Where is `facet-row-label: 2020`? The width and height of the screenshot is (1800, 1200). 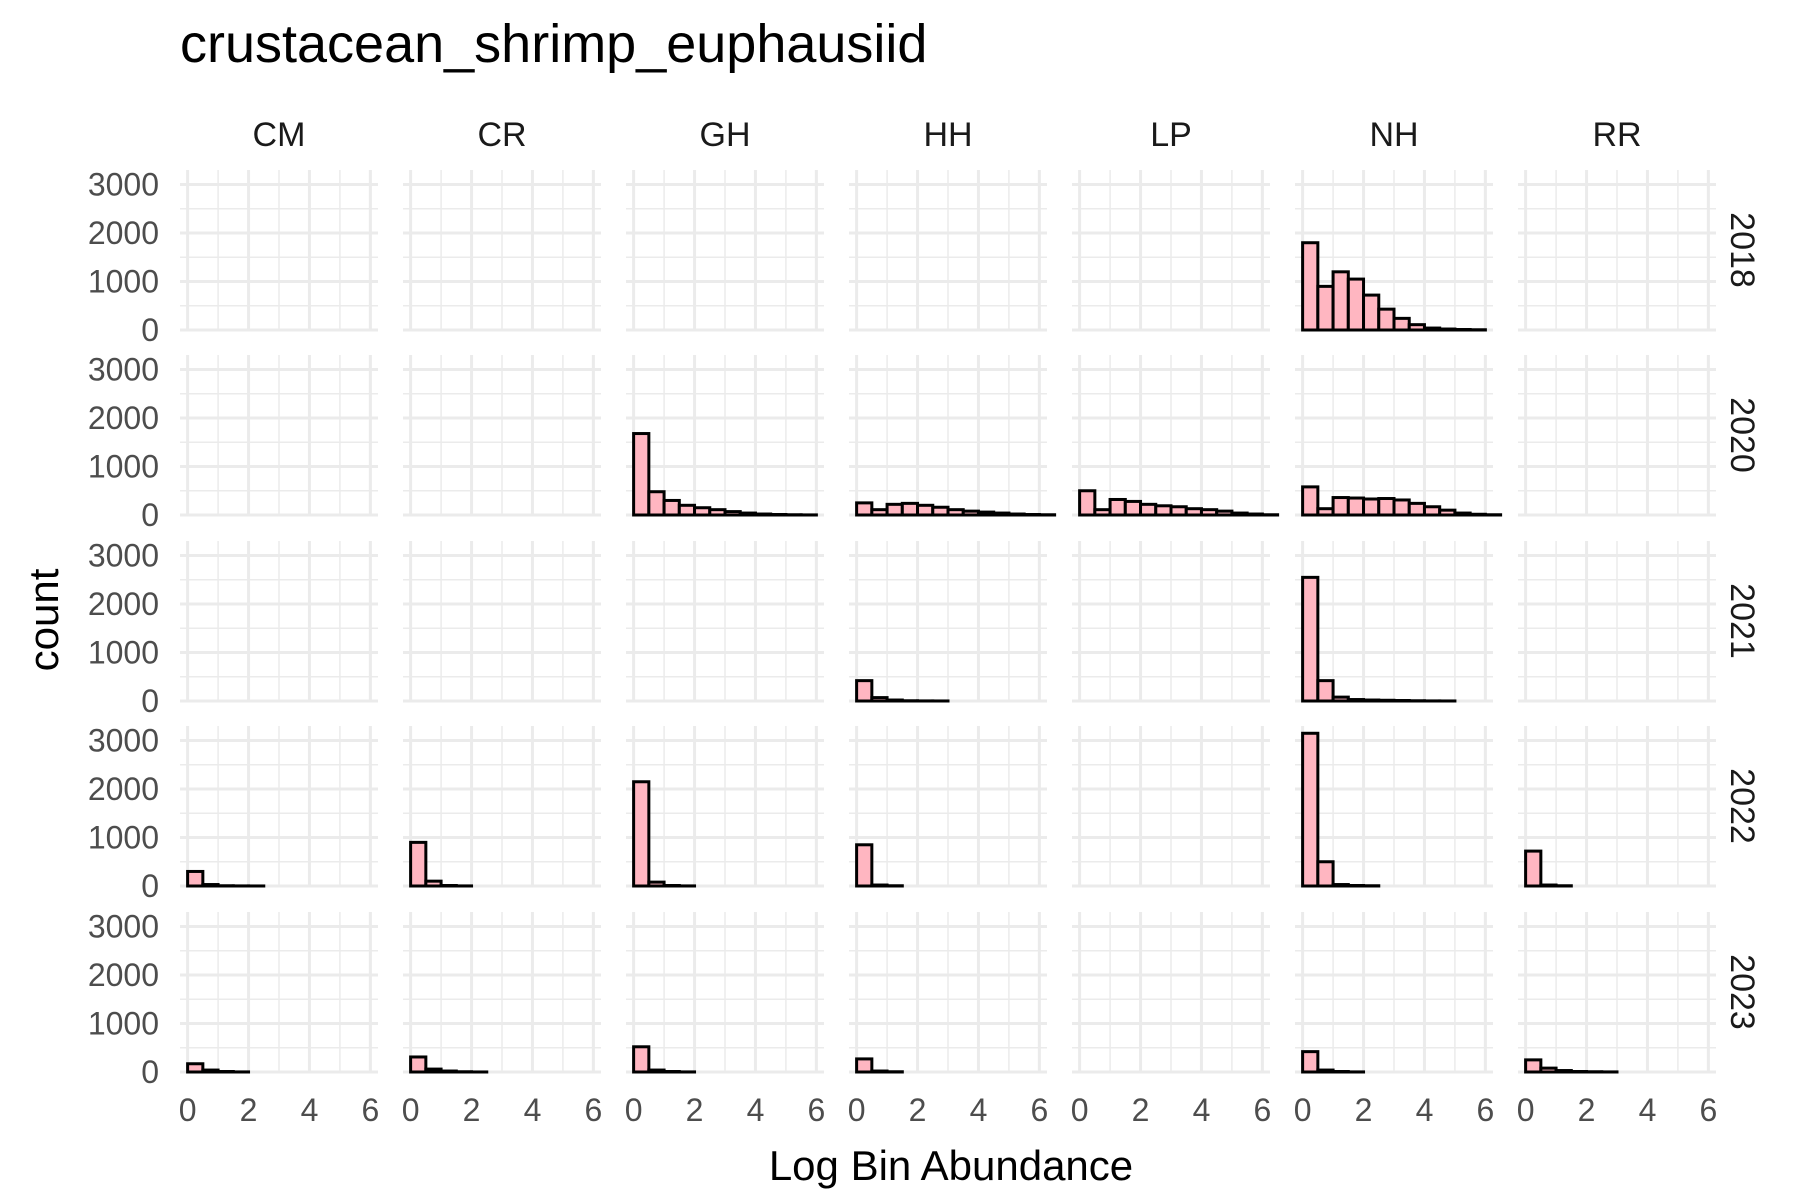 facet-row-label: 2020 is located at coordinates (1742, 435).